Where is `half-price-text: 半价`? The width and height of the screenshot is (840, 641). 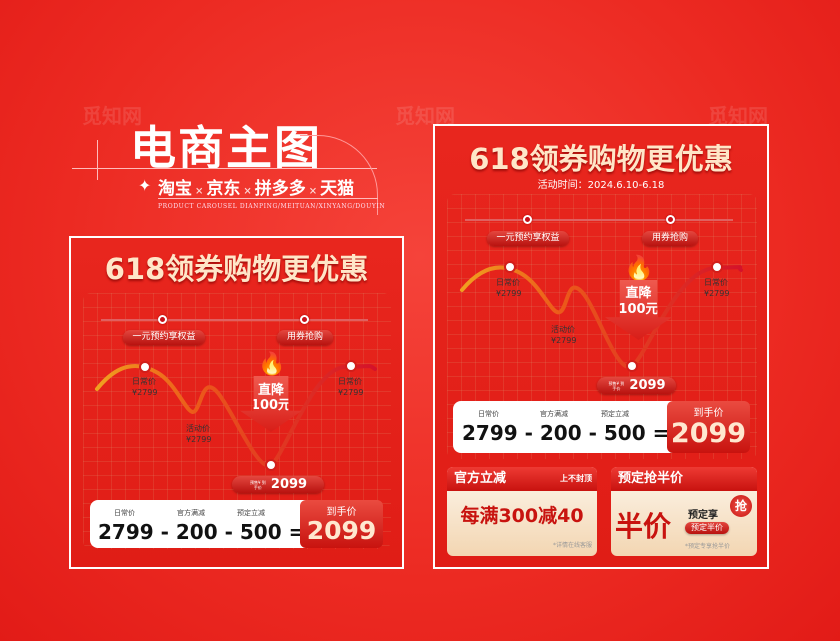
half-price-text: 半价 is located at coordinates (643, 526).